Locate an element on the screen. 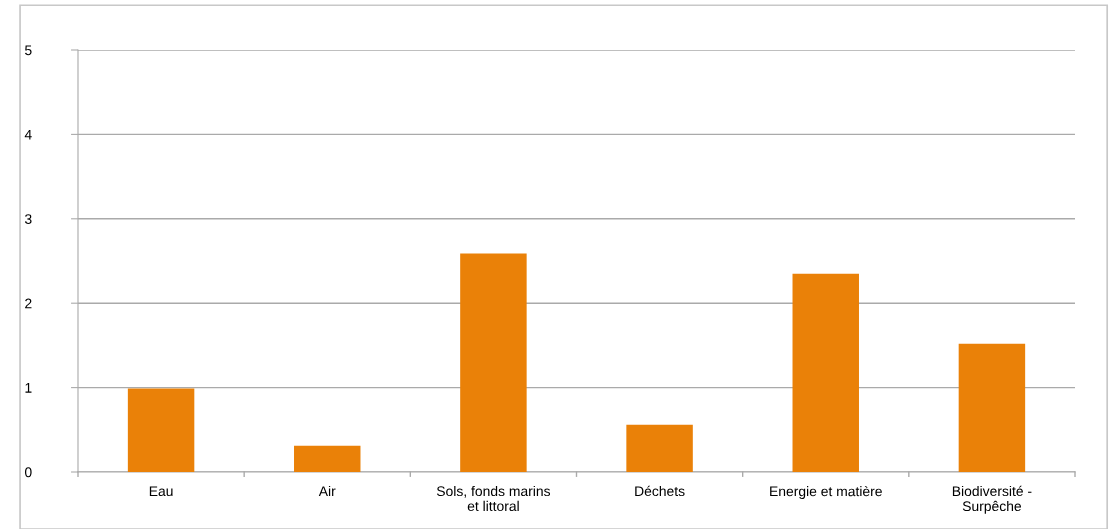 The height and width of the screenshot is (529, 1115). y-tick-label: 0 is located at coordinates (28, 472).